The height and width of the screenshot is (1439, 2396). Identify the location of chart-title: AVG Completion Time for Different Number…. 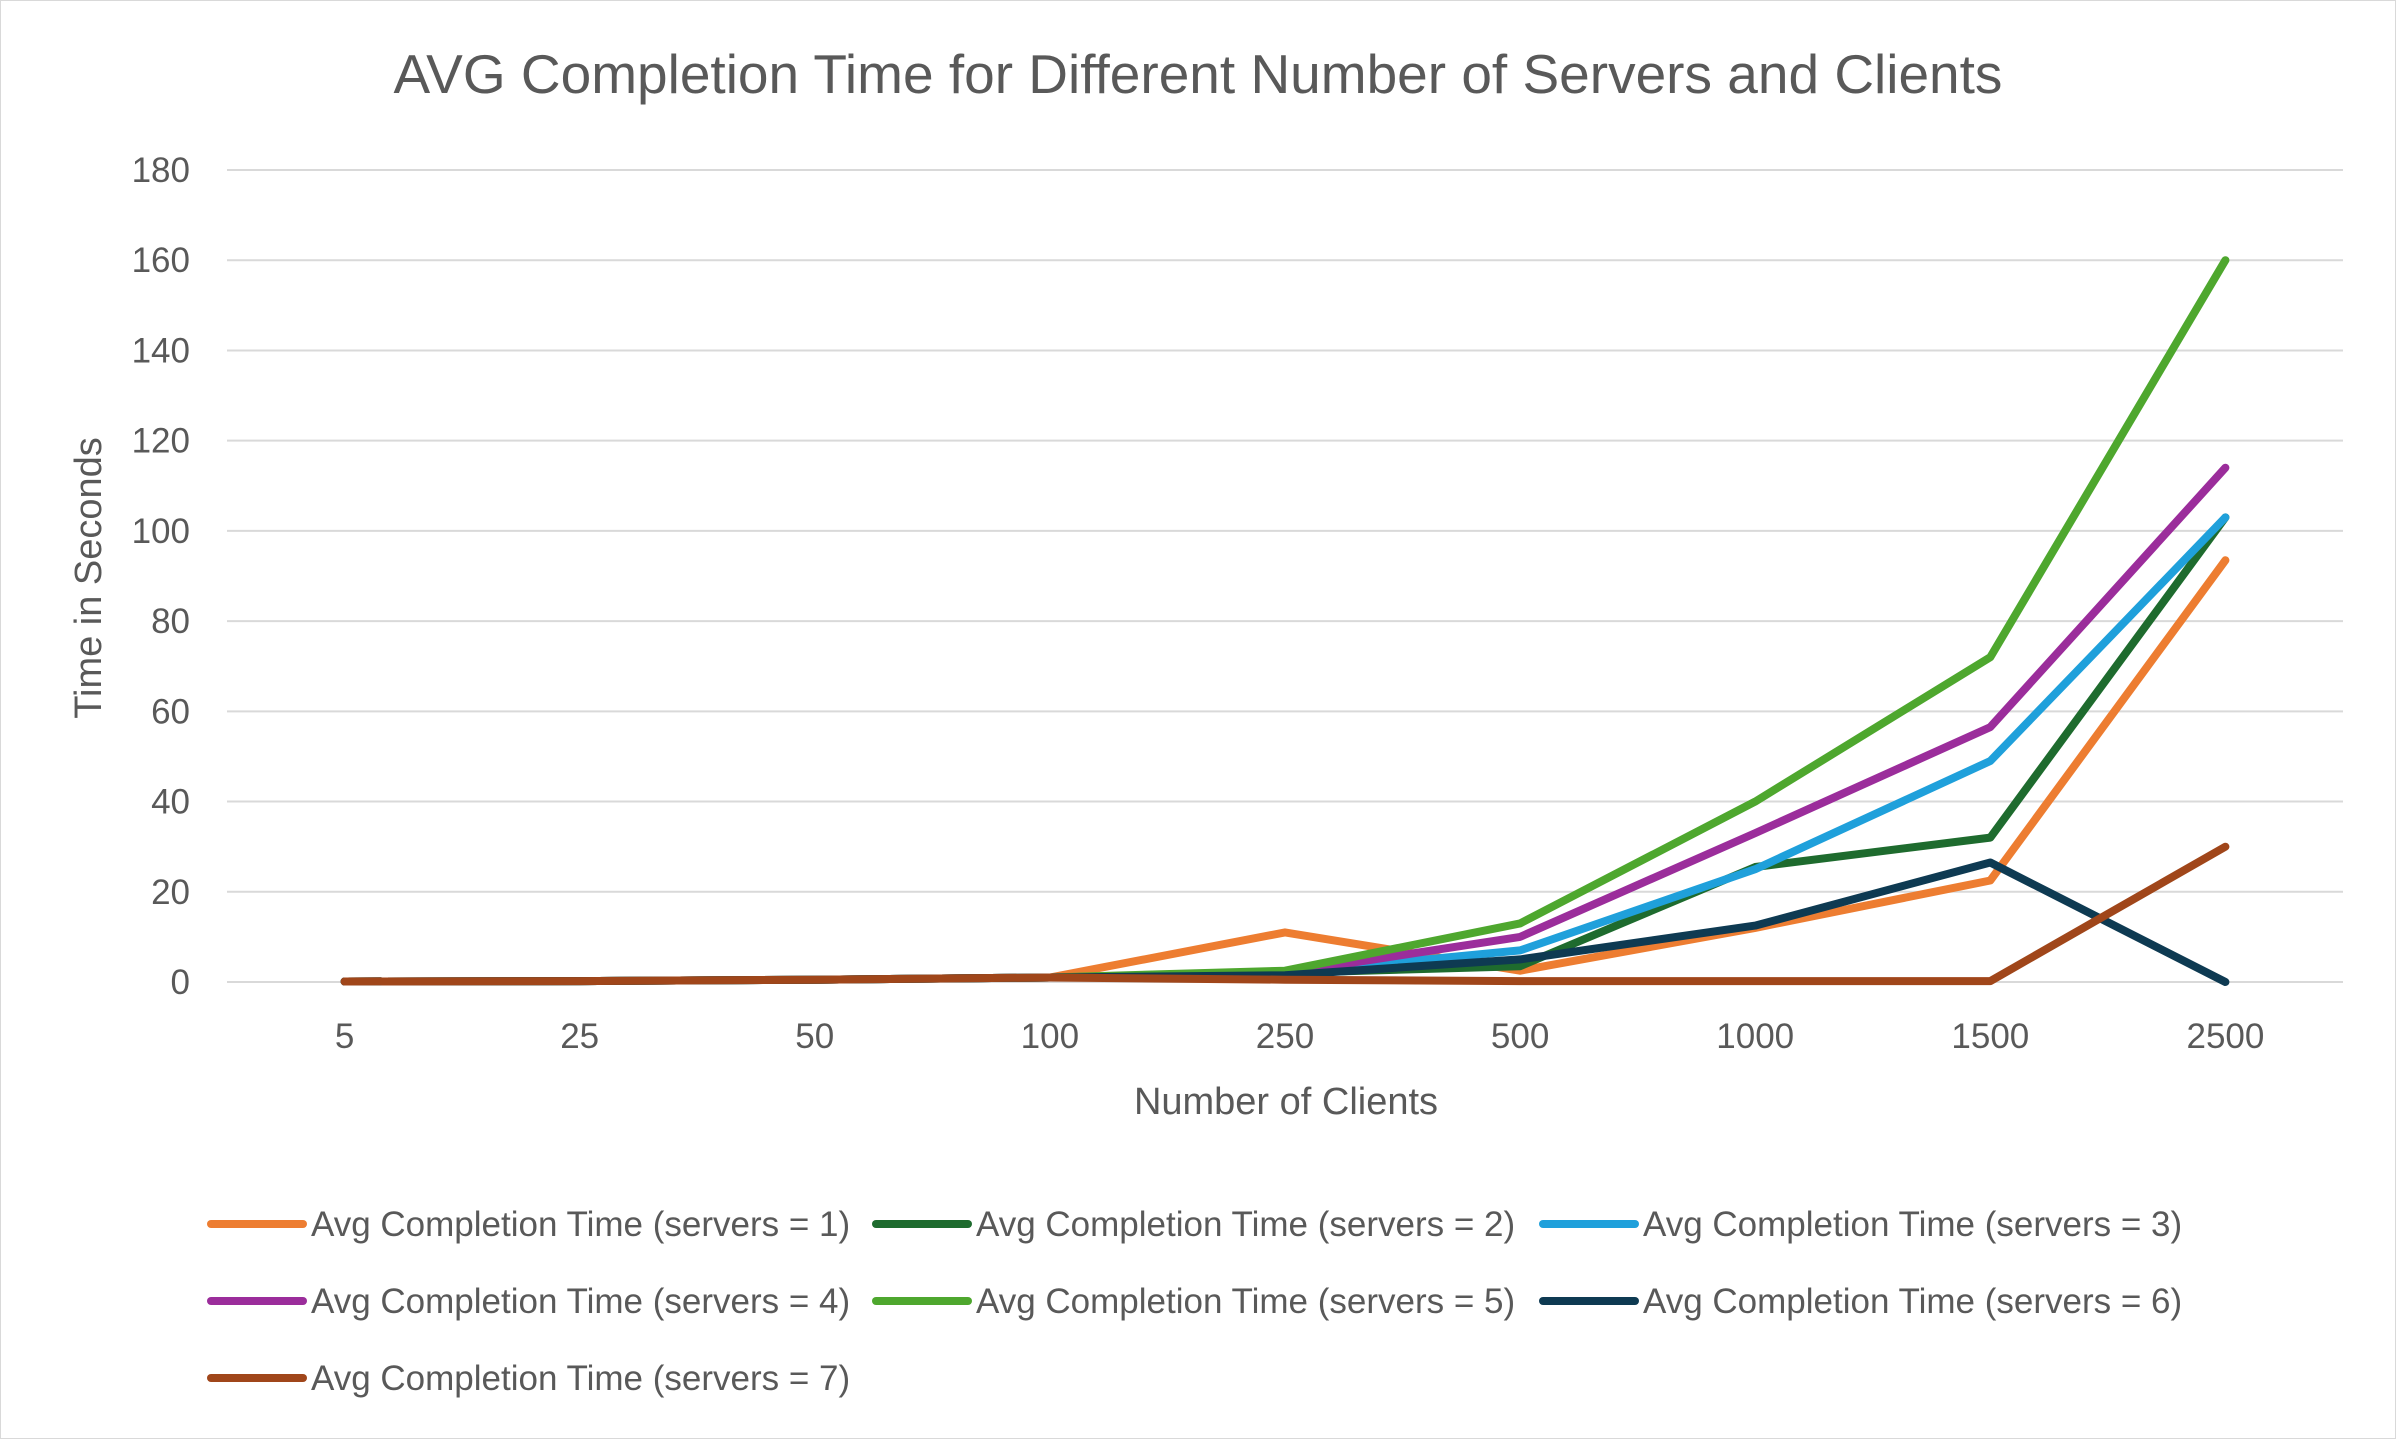
(1198, 74).